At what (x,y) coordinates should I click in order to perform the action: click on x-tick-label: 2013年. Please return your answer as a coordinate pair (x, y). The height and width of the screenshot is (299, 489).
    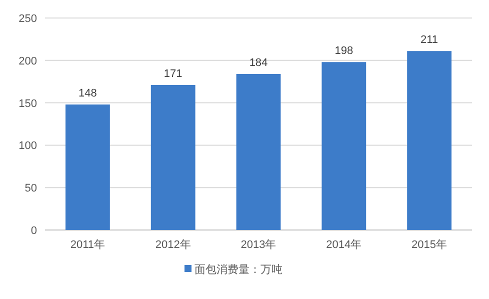
    Looking at the image, I should click on (258, 245).